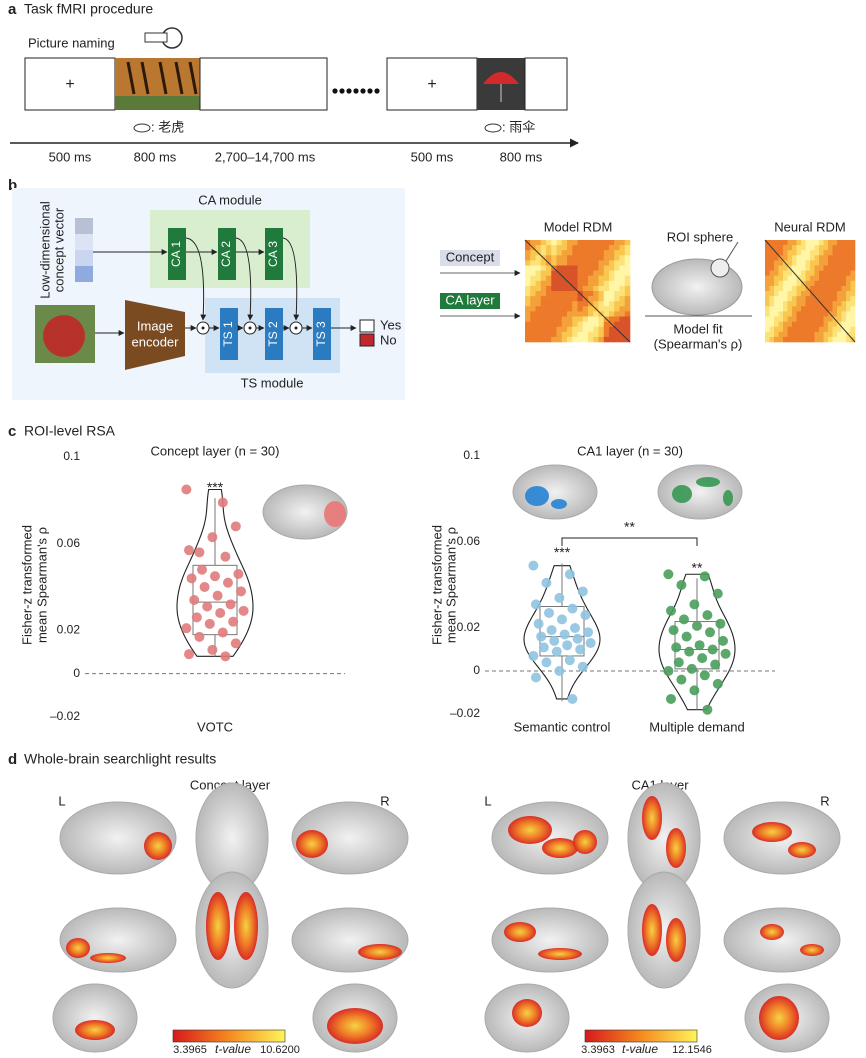  Describe the element at coordinates (641, 1036) in the screenshot. I see `colorbar` at that location.